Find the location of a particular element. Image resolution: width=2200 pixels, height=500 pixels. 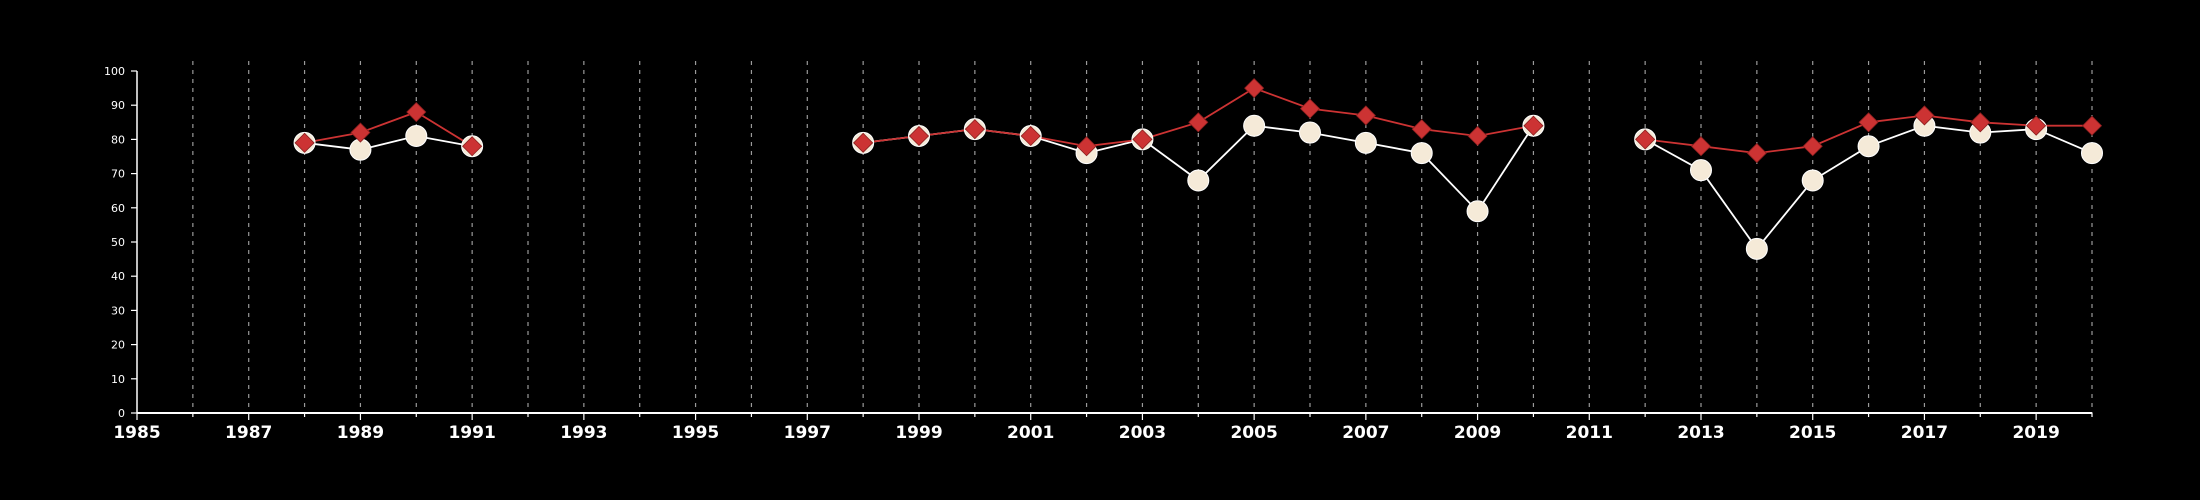

point-1-2015 is located at coordinates (1812, 180).